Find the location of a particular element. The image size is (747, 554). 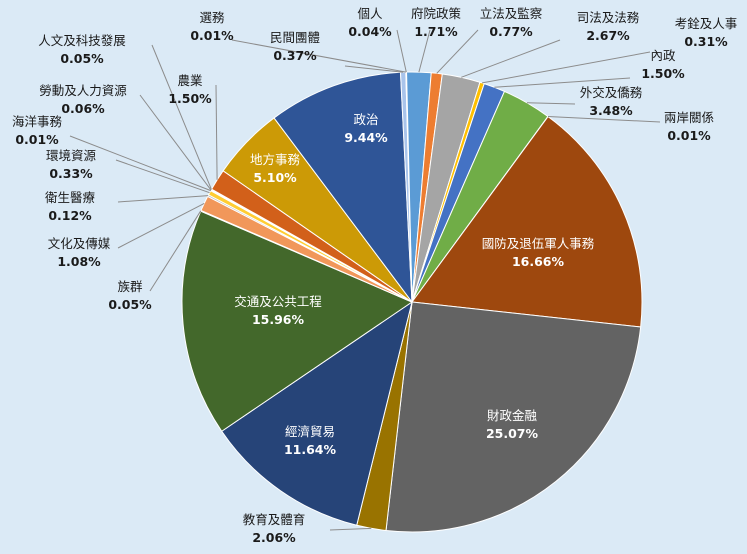

slice-name: 兩岸關係 is located at coordinates (689, 117).